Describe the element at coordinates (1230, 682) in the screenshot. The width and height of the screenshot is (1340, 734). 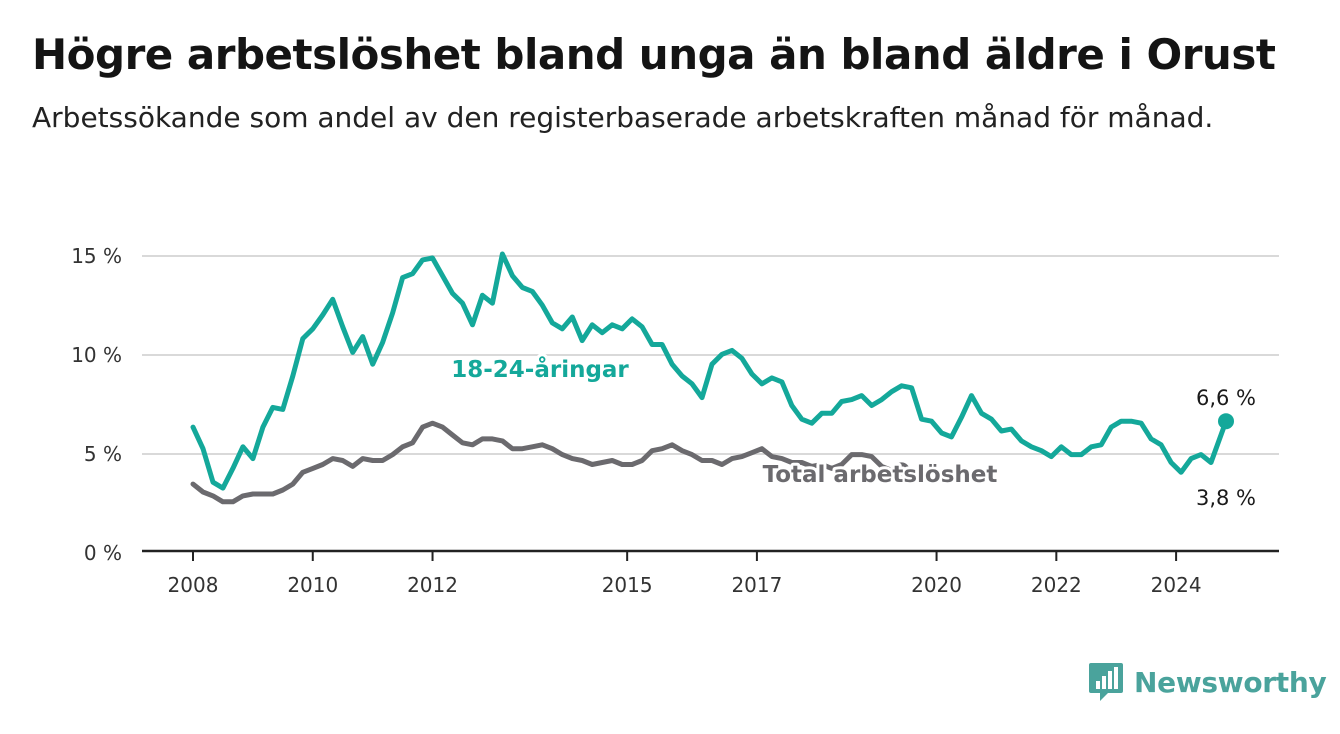
I see `brand-name: Newsworthy` at that location.